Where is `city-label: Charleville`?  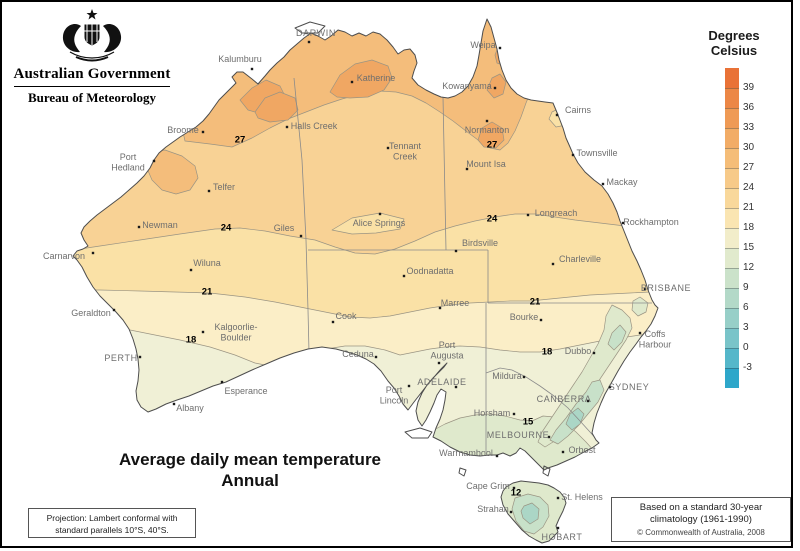
city-label: Charleville is located at coordinates (580, 259).